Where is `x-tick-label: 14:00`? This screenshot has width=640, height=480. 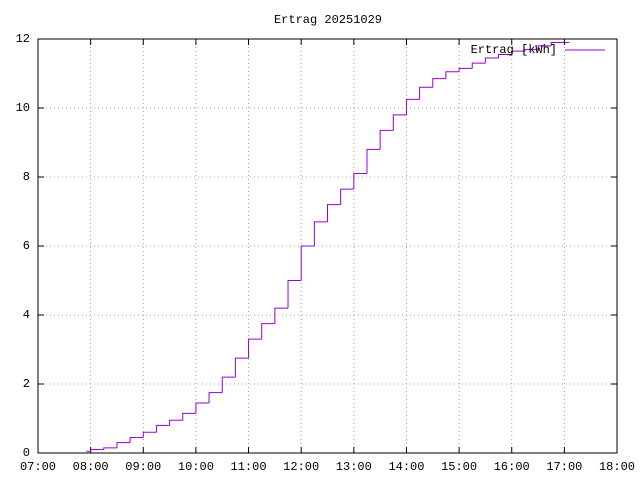 x-tick-label: 14:00 is located at coordinates (406, 467).